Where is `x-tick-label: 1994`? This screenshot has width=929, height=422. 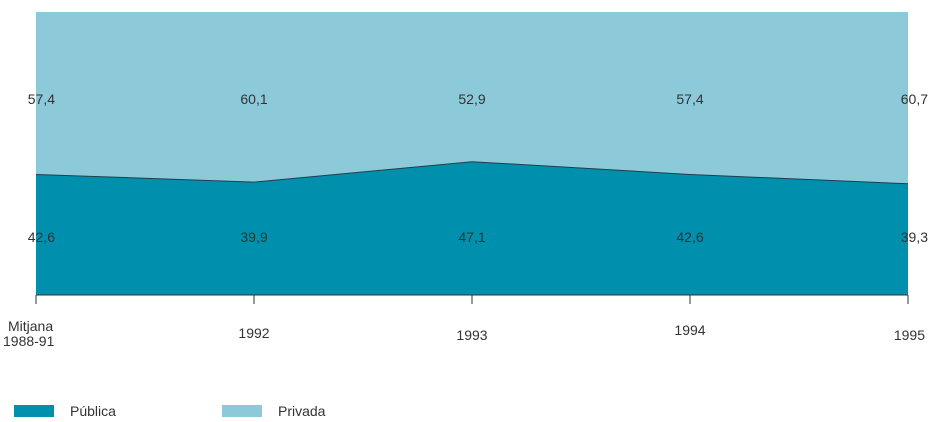
x-tick-label: 1994 is located at coordinates (689, 330).